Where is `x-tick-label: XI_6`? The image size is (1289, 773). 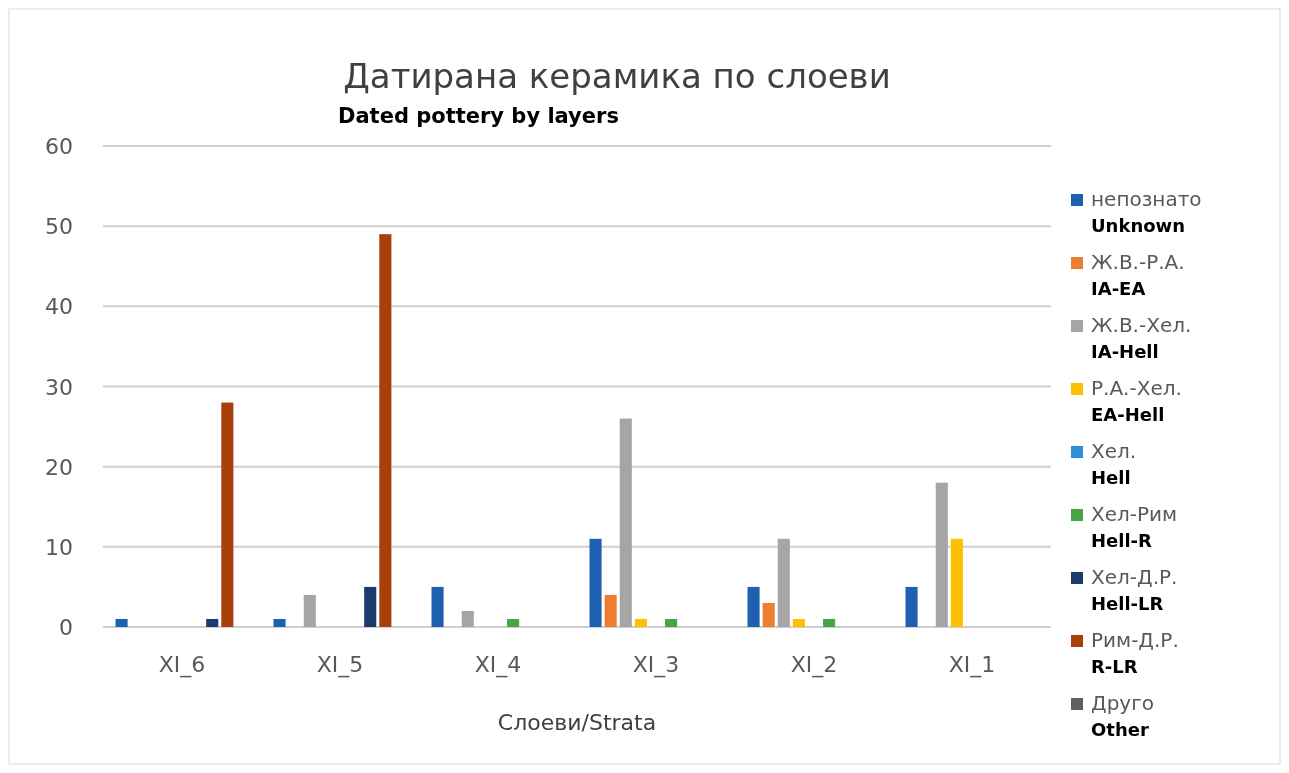
x-tick-label: XI_6 is located at coordinates (182, 665).